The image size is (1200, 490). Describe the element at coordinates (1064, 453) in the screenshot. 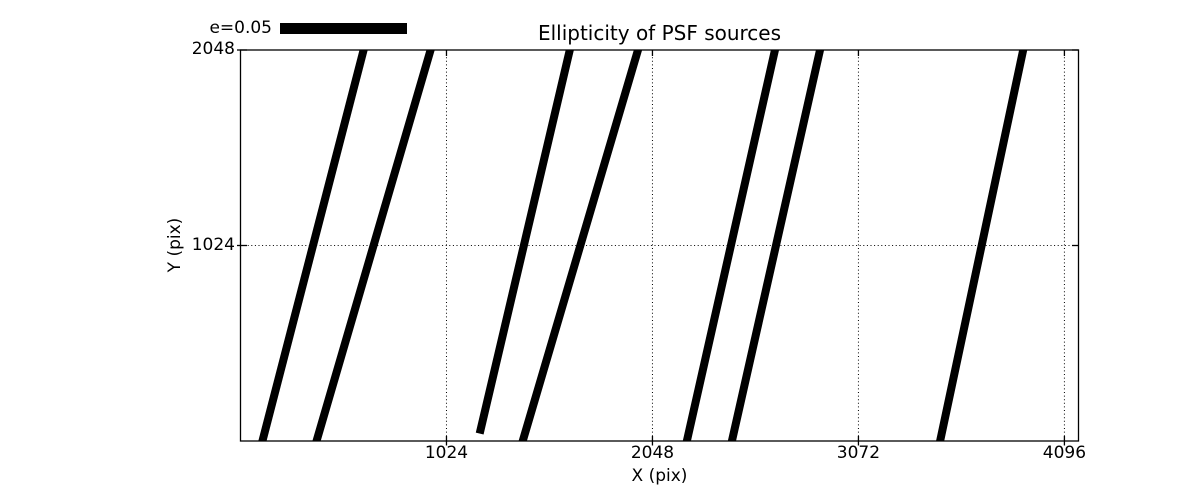

I see `x-tick-label-4096: 4096` at that location.